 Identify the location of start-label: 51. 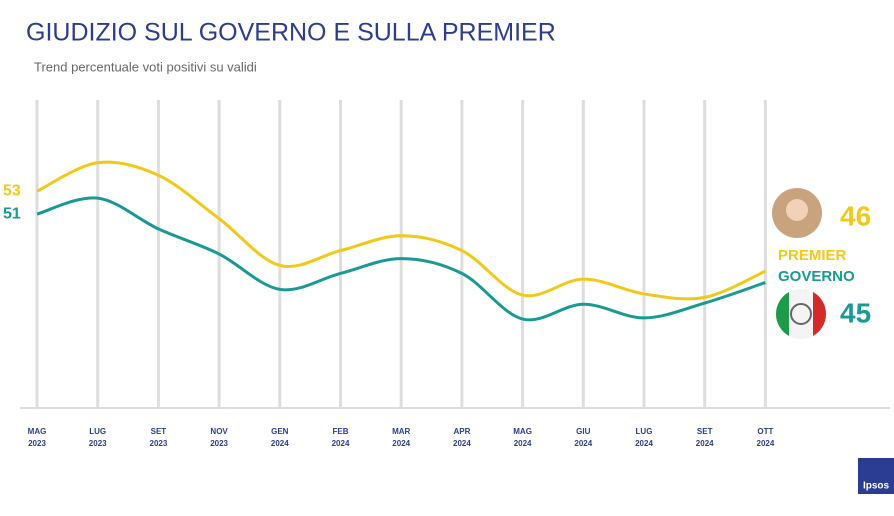
(12, 213).